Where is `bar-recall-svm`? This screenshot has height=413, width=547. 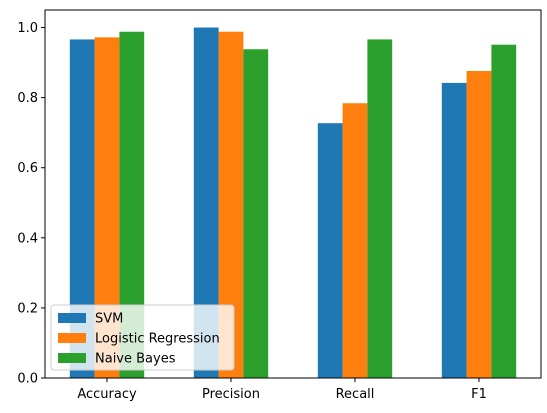 bar-recall-svm is located at coordinates (330, 250).